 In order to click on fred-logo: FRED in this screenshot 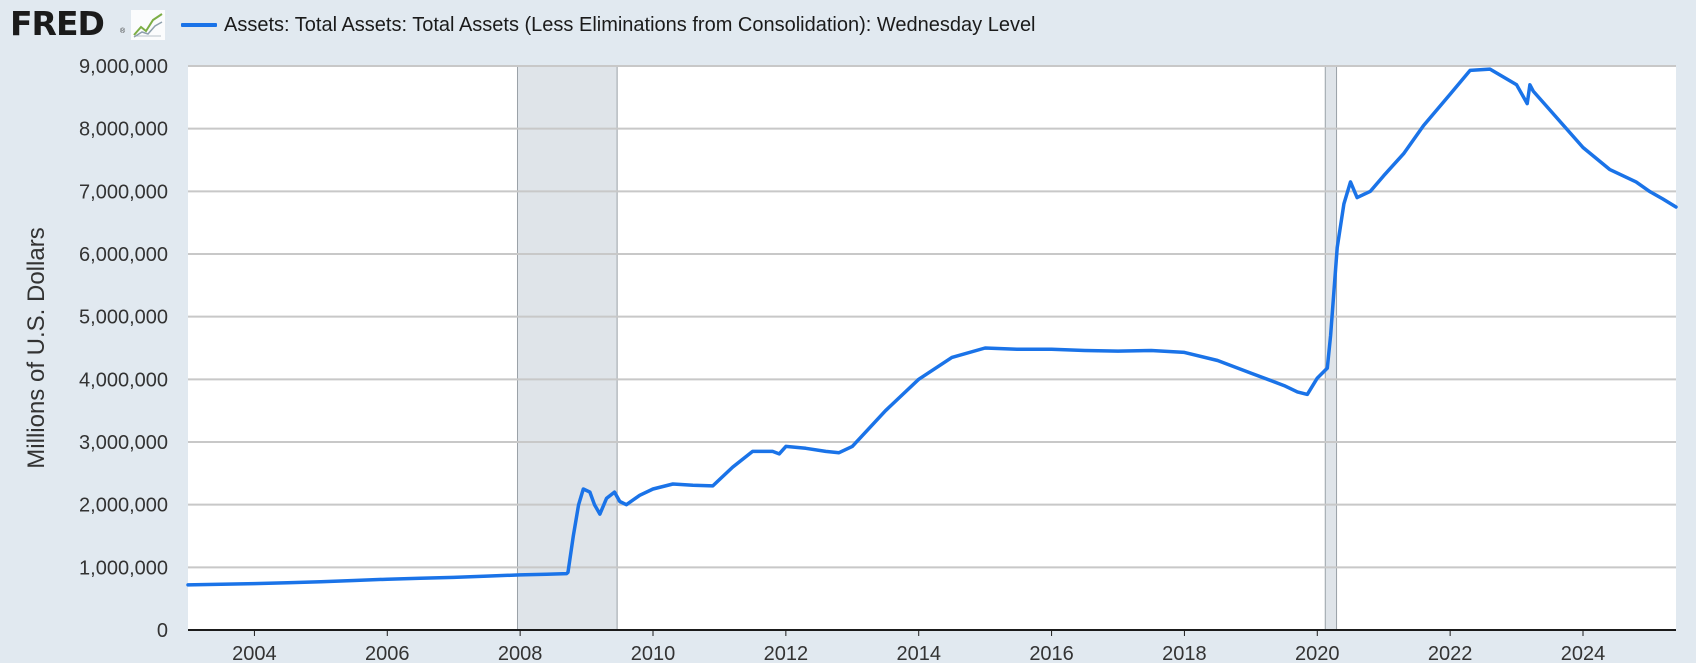, I will do `click(57, 23)`.